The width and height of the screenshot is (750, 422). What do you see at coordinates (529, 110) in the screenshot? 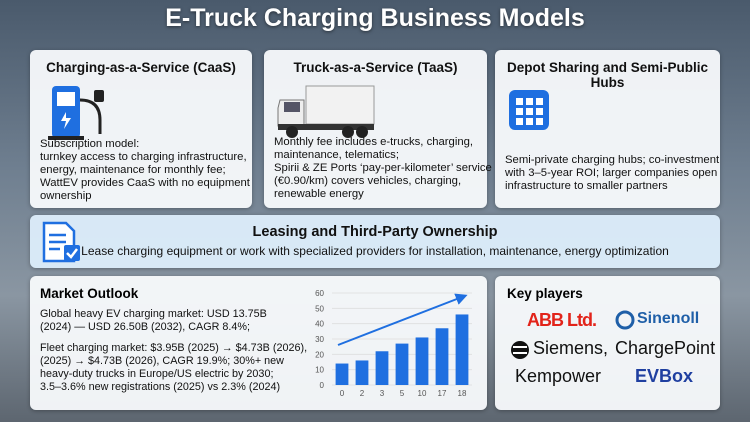
I see `building-icon` at bounding box center [529, 110].